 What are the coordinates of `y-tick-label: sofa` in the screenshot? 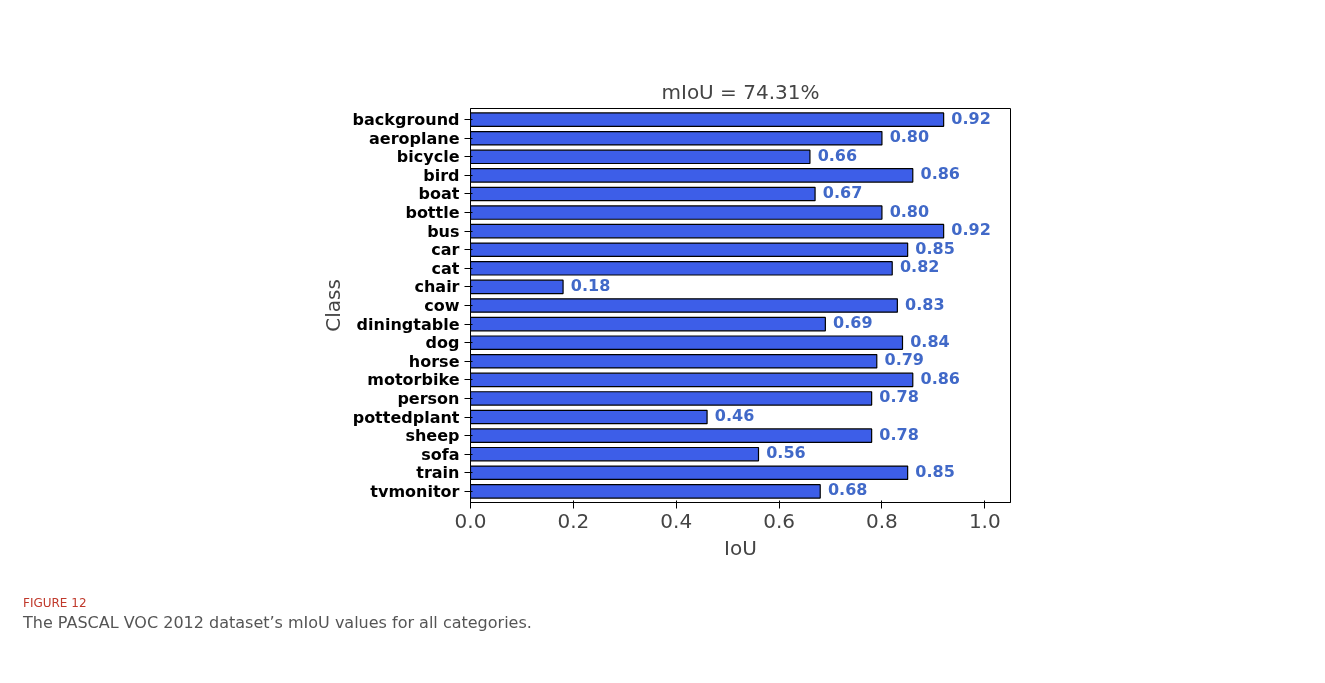 It's located at (440, 454).